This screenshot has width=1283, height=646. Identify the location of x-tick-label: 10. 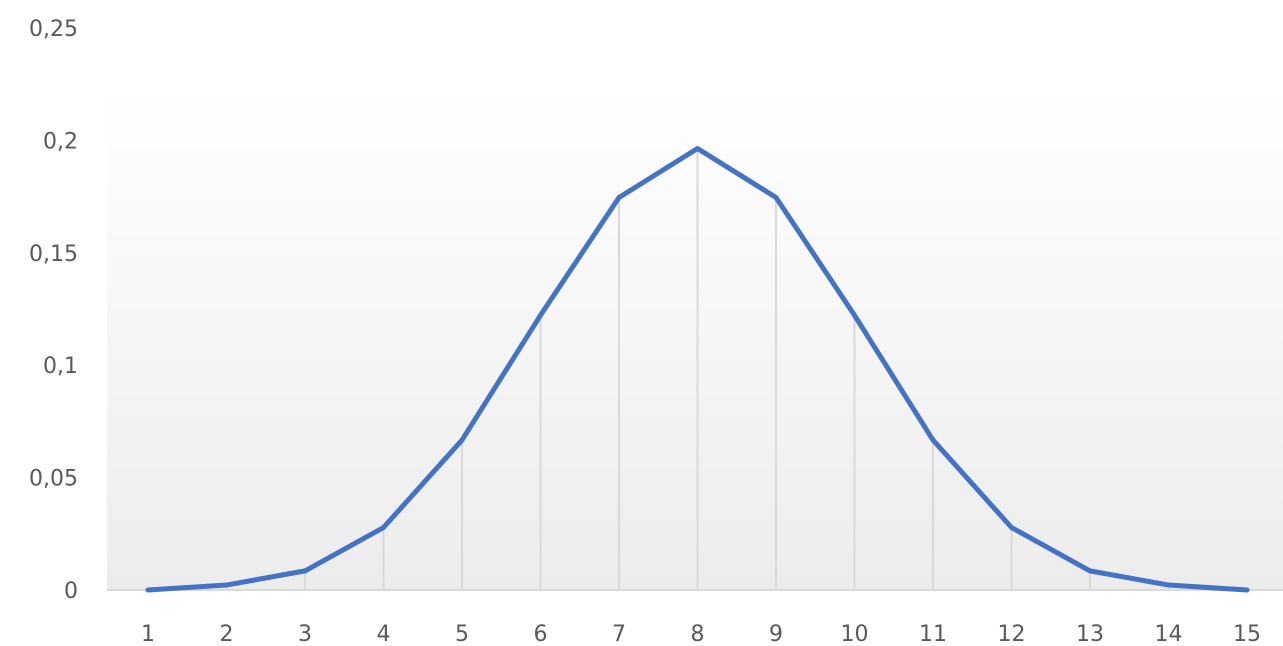
(855, 634).